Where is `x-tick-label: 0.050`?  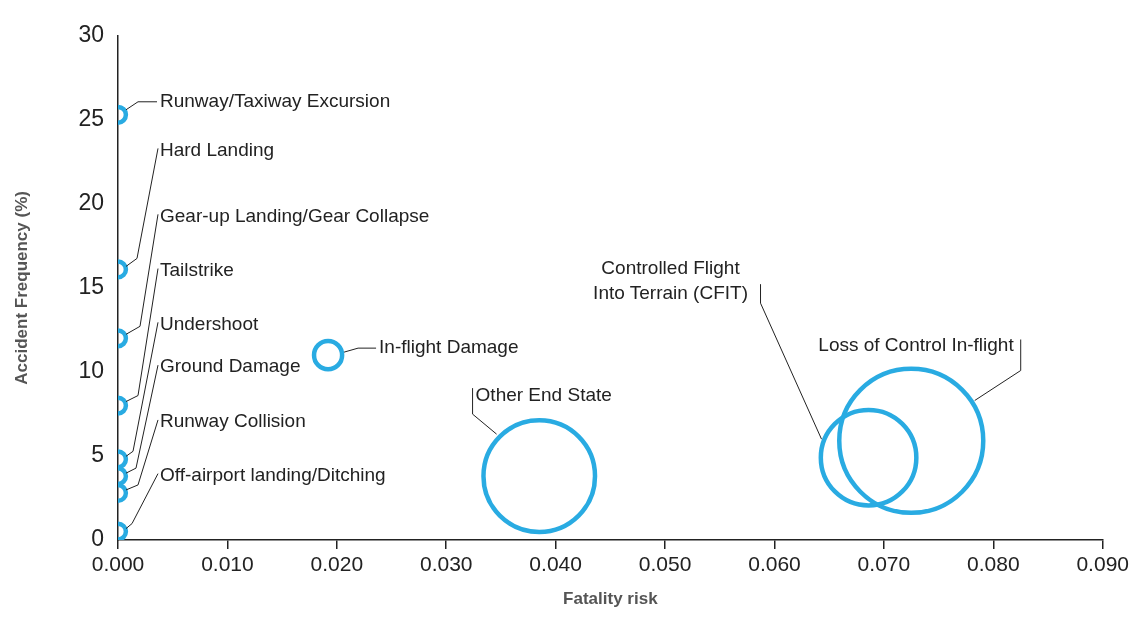 x-tick-label: 0.050 is located at coordinates (665, 564).